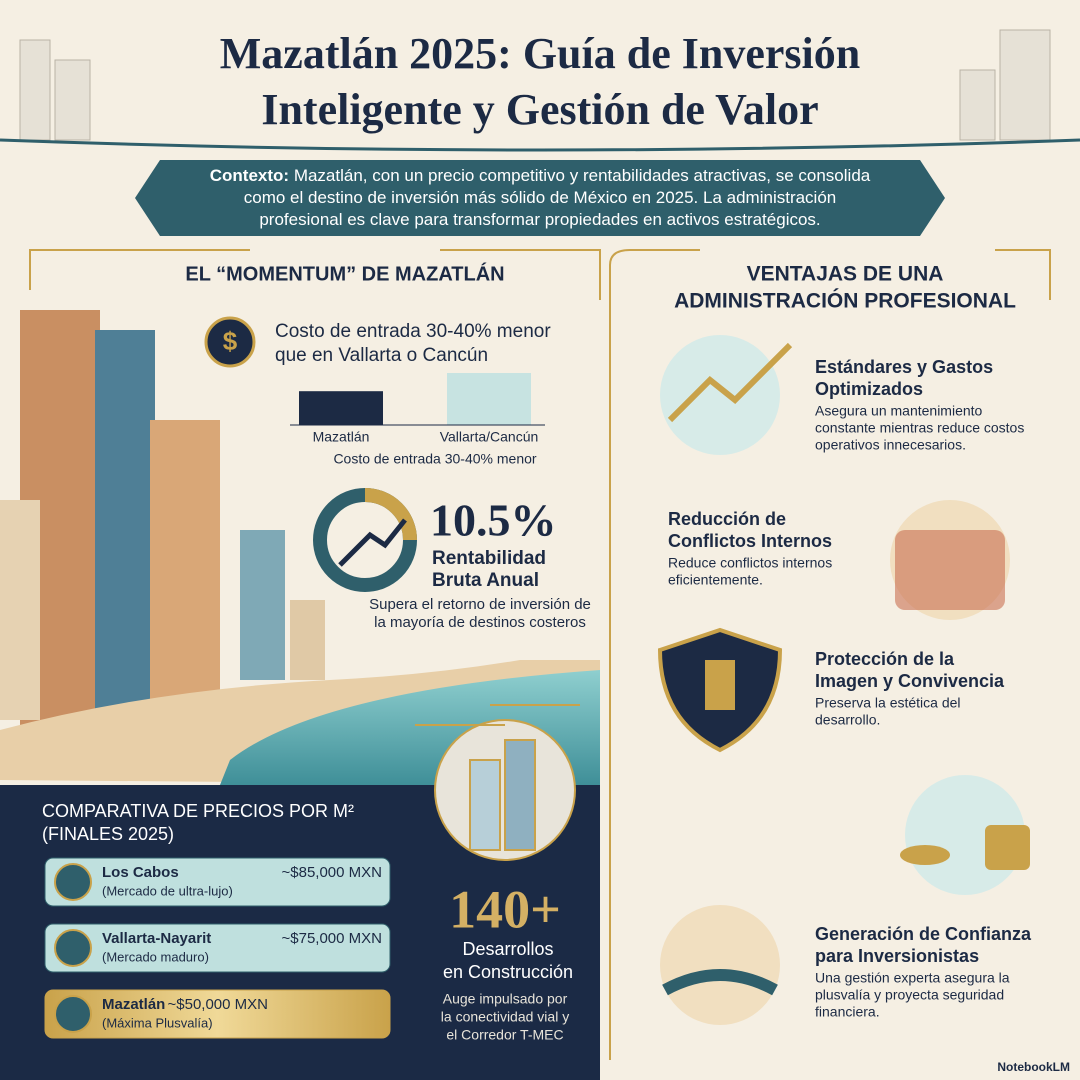 The width and height of the screenshot is (1080, 1080). What do you see at coordinates (485, 580) in the screenshot?
I see `return-label: Bruta Anual` at bounding box center [485, 580].